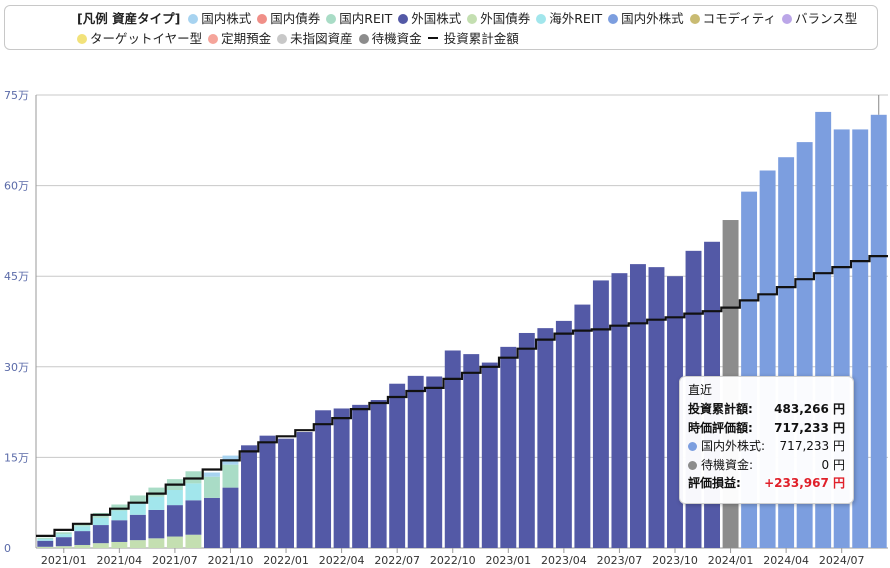 Image resolution: width=890 pixels, height=568 pixels. What do you see at coordinates (16, 457) in the screenshot?
I see `y-tick-label: 15万` at bounding box center [16, 457].